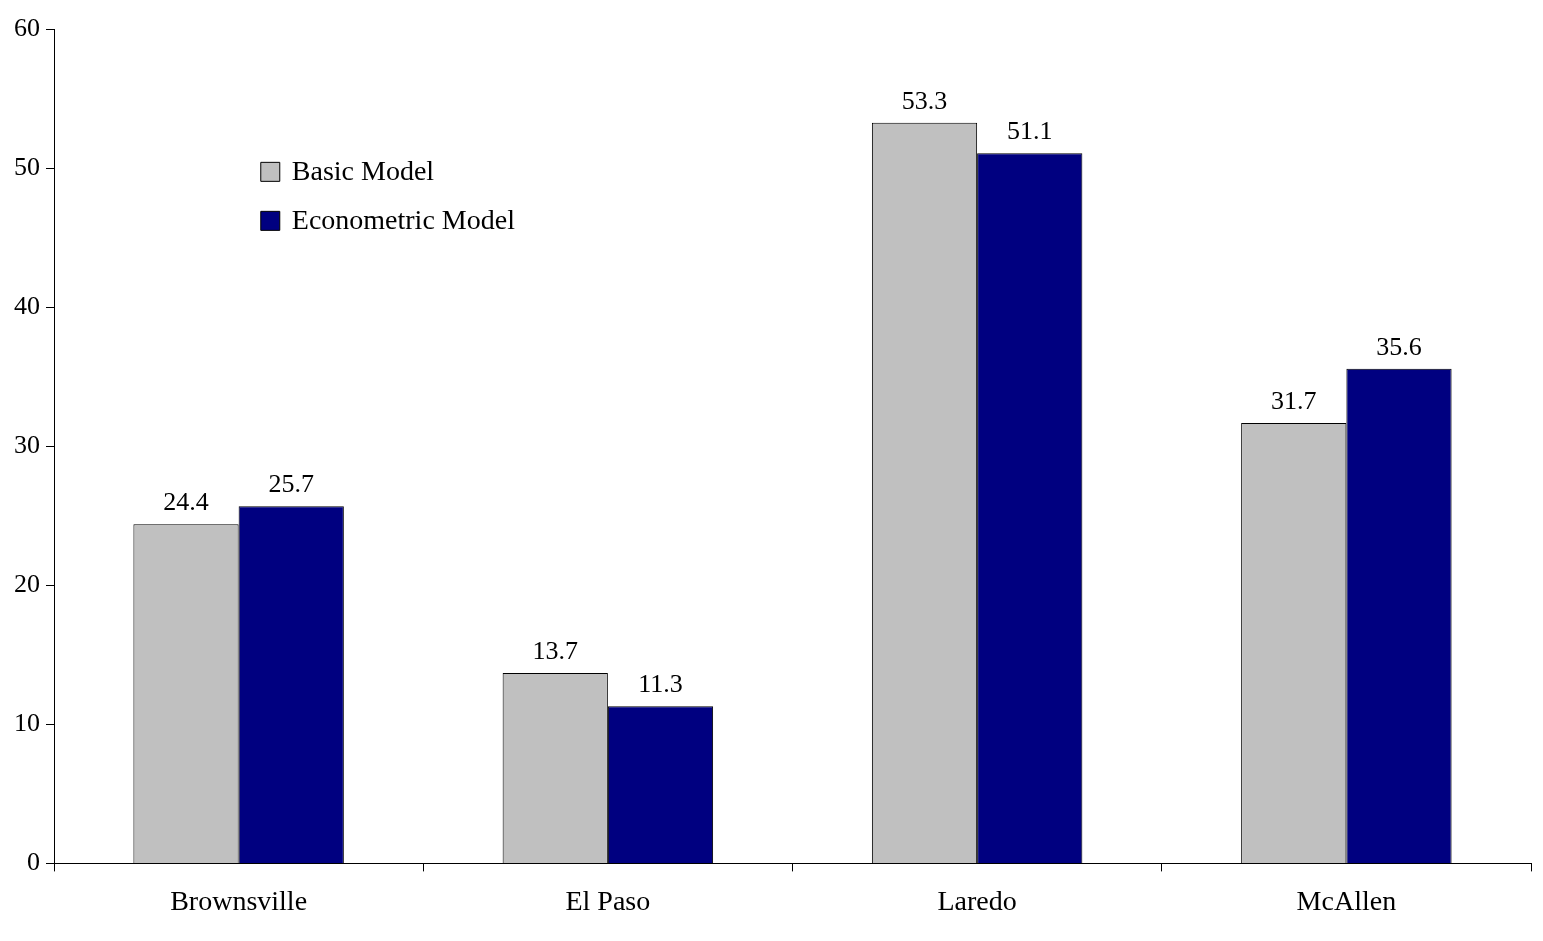 The height and width of the screenshot is (941, 1543). Describe the element at coordinates (186, 502) in the screenshot. I see `data-label: 24.4` at that location.